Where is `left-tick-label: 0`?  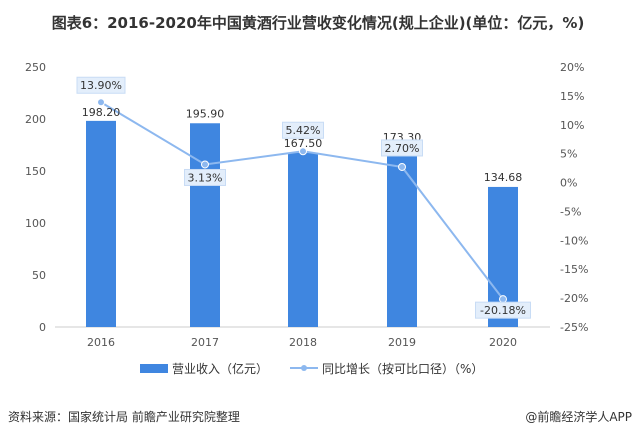
left-tick-label: 0 is located at coordinates (42, 327).